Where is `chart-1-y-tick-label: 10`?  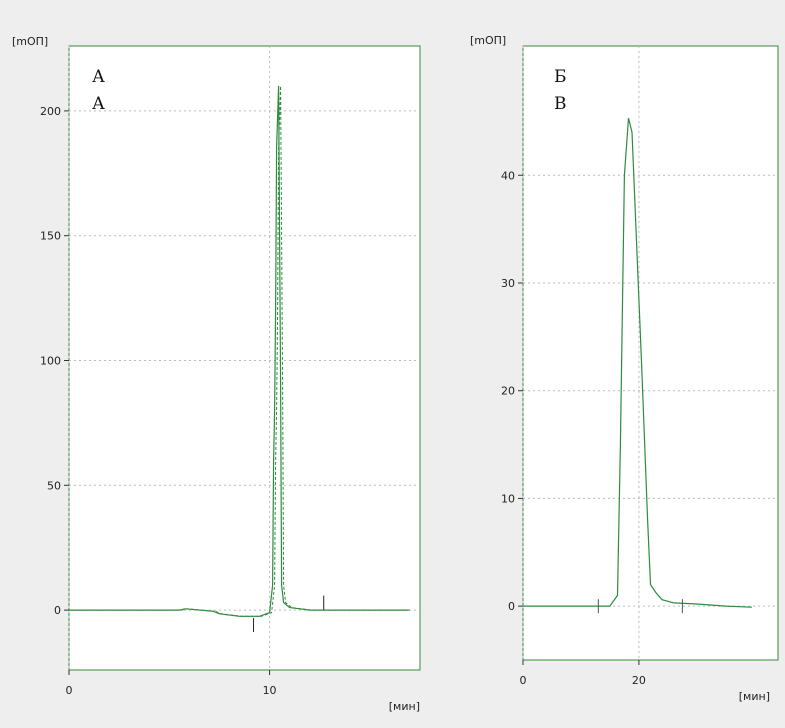
chart-1-y-tick-label: 10 is located at coordinates (508, 498).